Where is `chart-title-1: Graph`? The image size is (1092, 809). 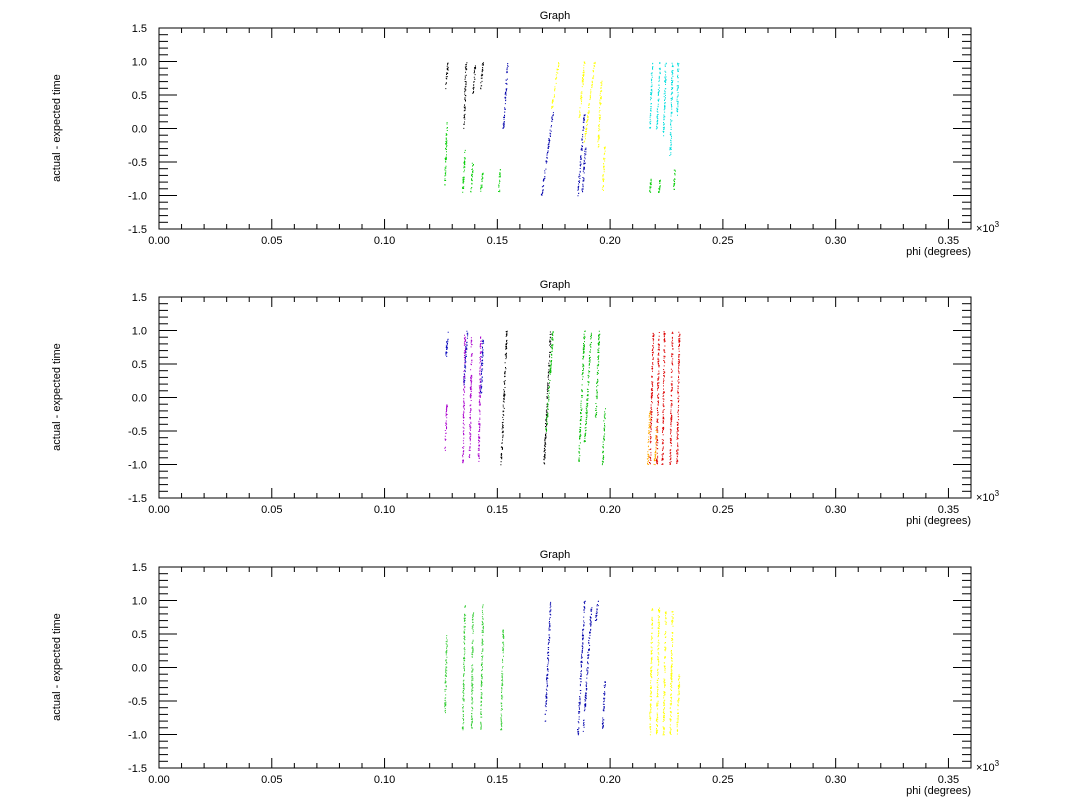 chart-title-1: Graph is located at coordinates (555, 16).